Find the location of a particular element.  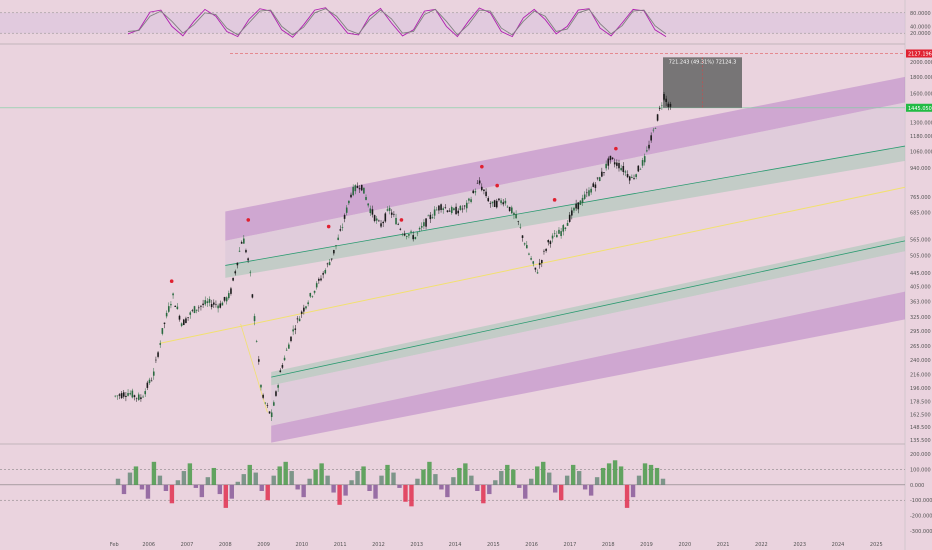

stoch-series-line is located at coordinates (397, 22).